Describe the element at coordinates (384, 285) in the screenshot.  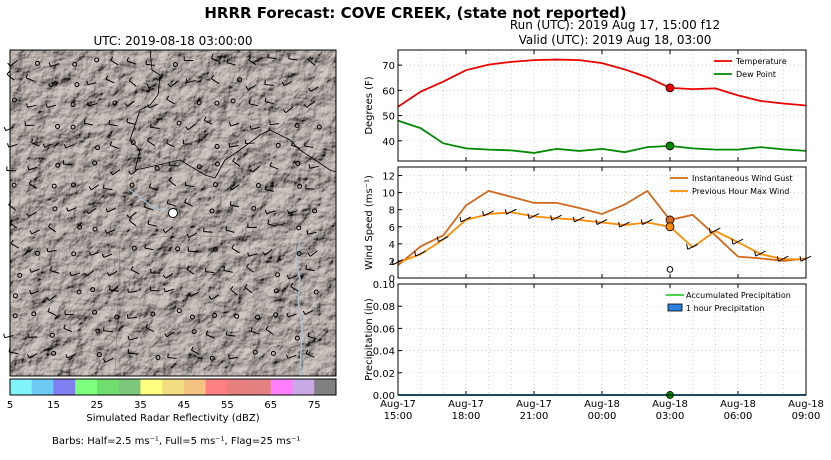
I see `y-tick-label: 0.10` at that location.